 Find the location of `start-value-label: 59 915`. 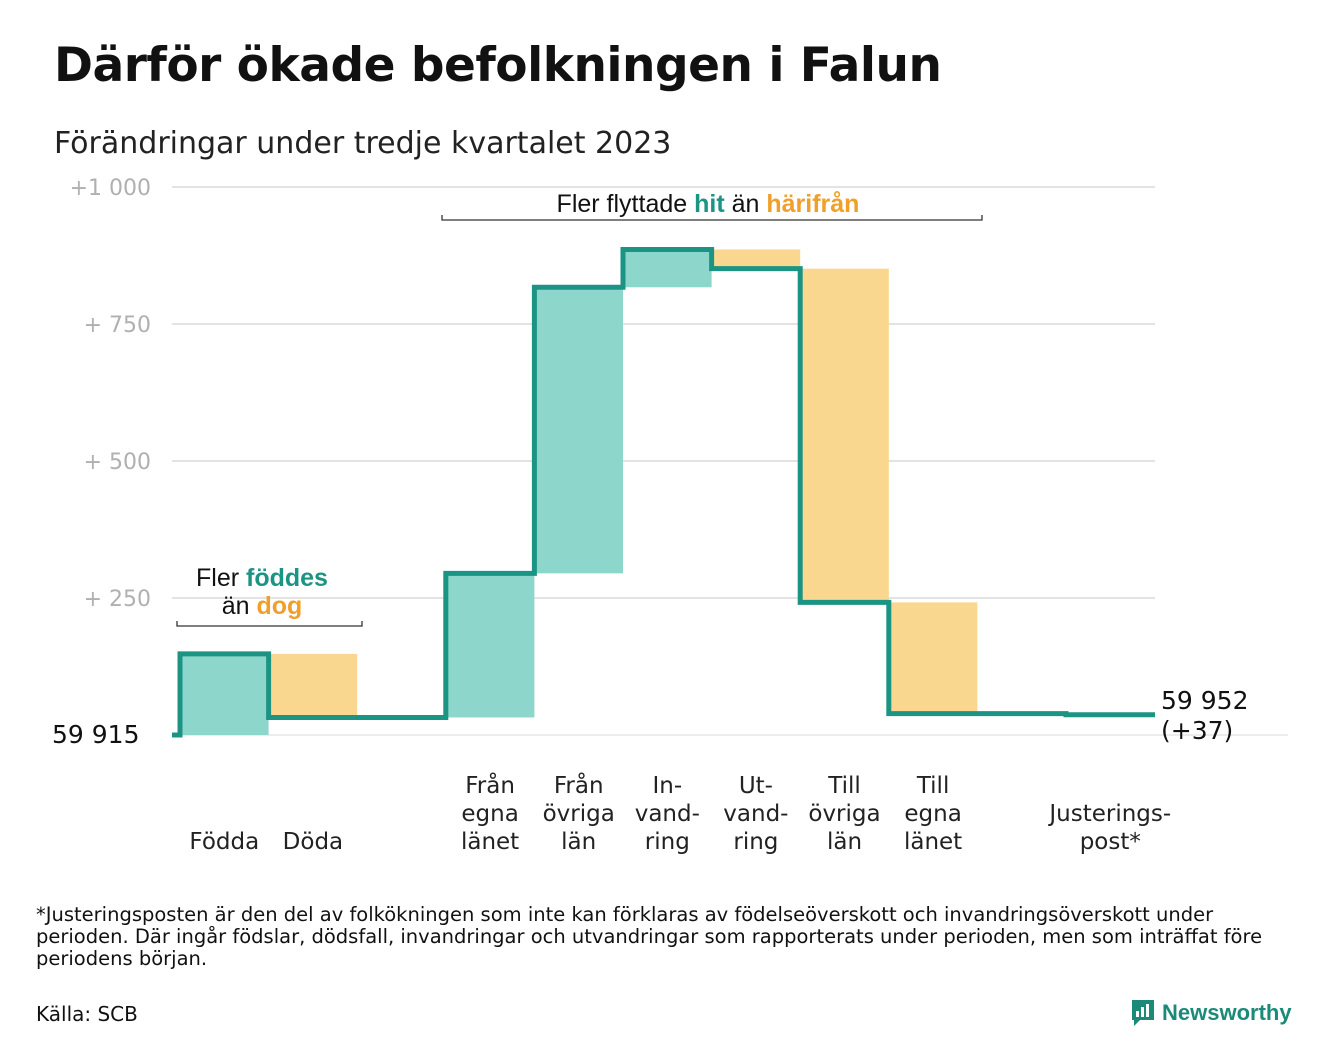

start-value-label: 59 915 is located at coordinates (95, 734).